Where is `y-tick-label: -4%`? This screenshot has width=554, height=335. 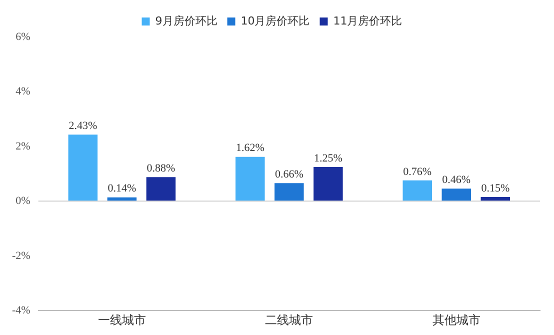
y-tick-label: -4% is located at coordinates (21, 310).